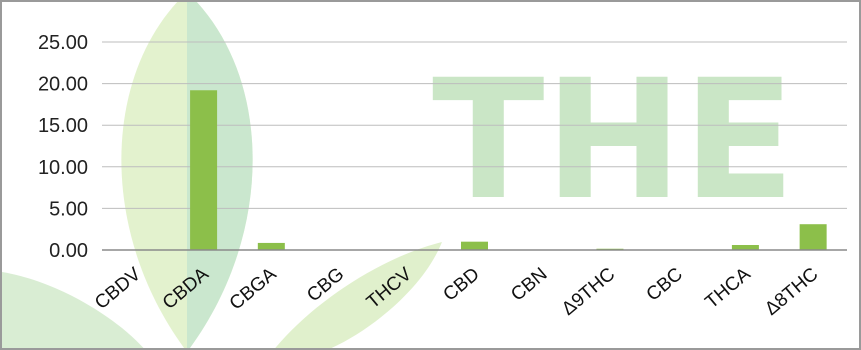  I want to click on x-tick-label: Δ9THC, so click(588, 292).